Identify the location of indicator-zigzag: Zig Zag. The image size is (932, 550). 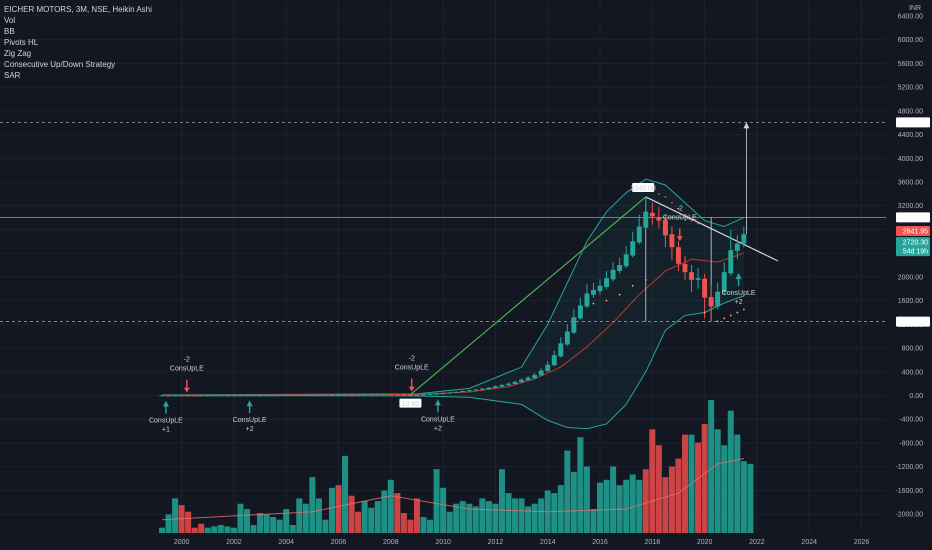
(18, 53).